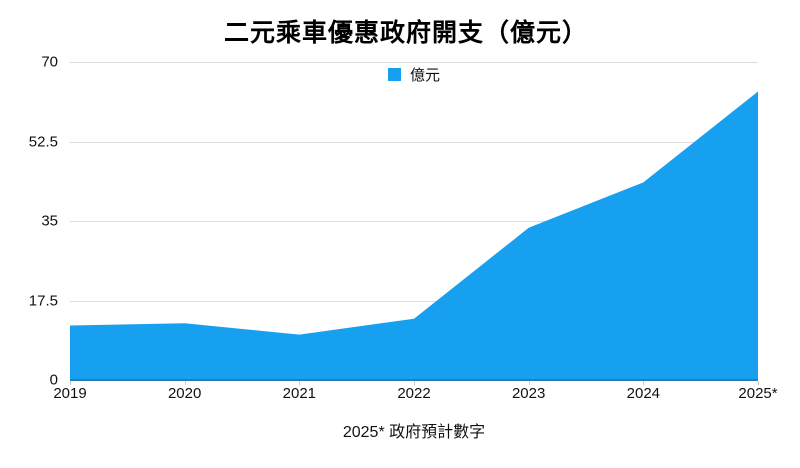 The width and height of the screenshot is (800, 468). I want to click on x-tick-label-2019: 2019, so click(70, 393).